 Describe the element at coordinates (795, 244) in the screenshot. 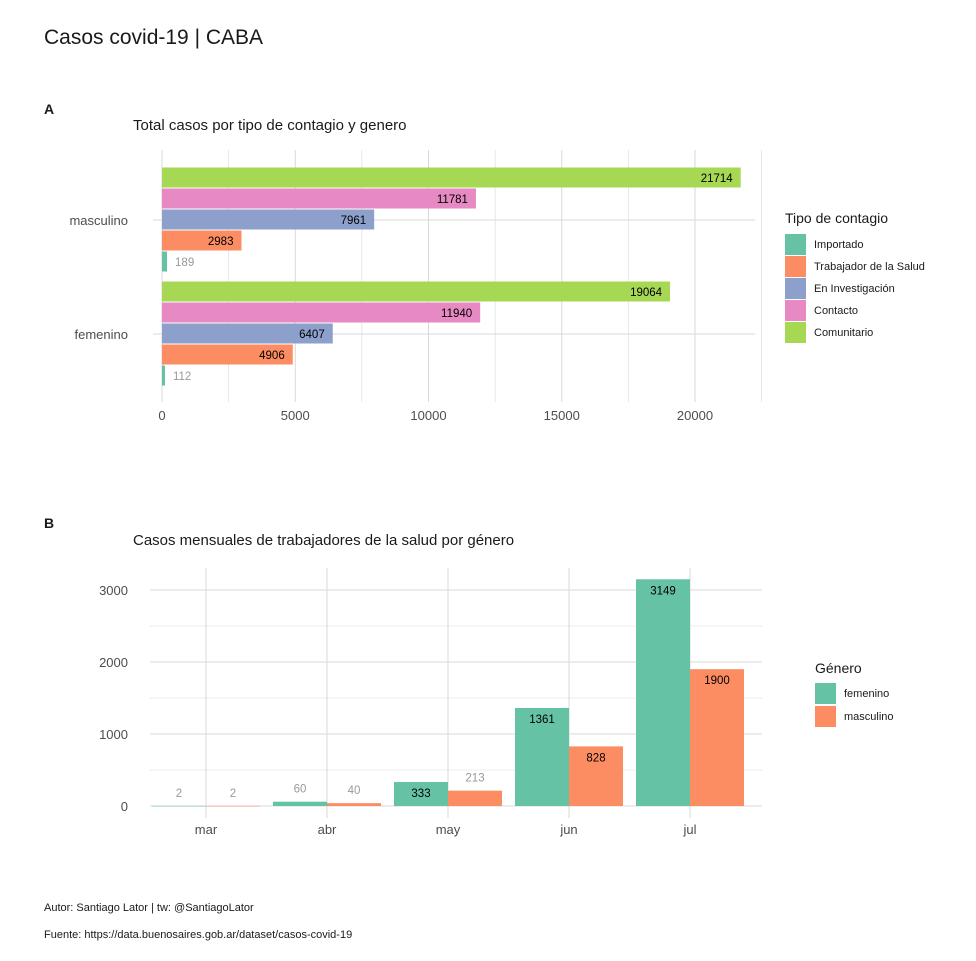

I see `legend-a-key-importado` at that location.